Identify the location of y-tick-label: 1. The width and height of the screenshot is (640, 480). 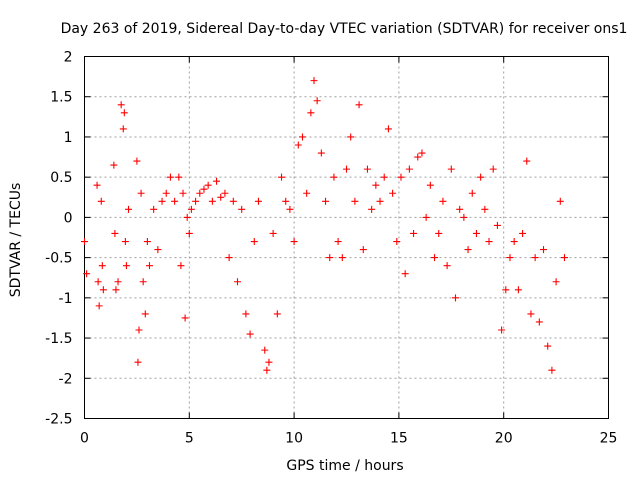
(68, 138).